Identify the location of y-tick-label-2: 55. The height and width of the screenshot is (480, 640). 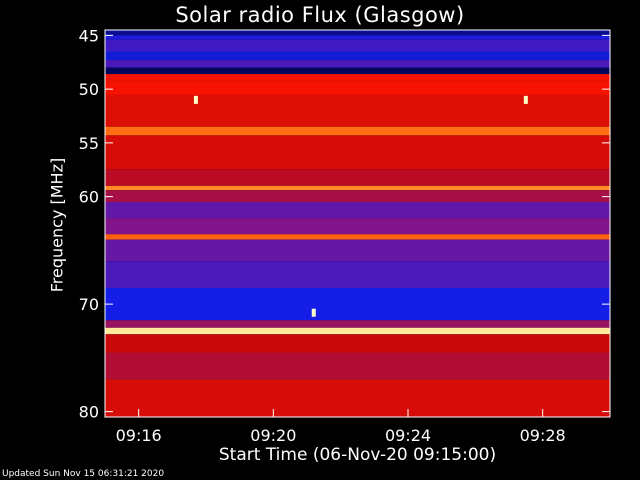
(89, 143).